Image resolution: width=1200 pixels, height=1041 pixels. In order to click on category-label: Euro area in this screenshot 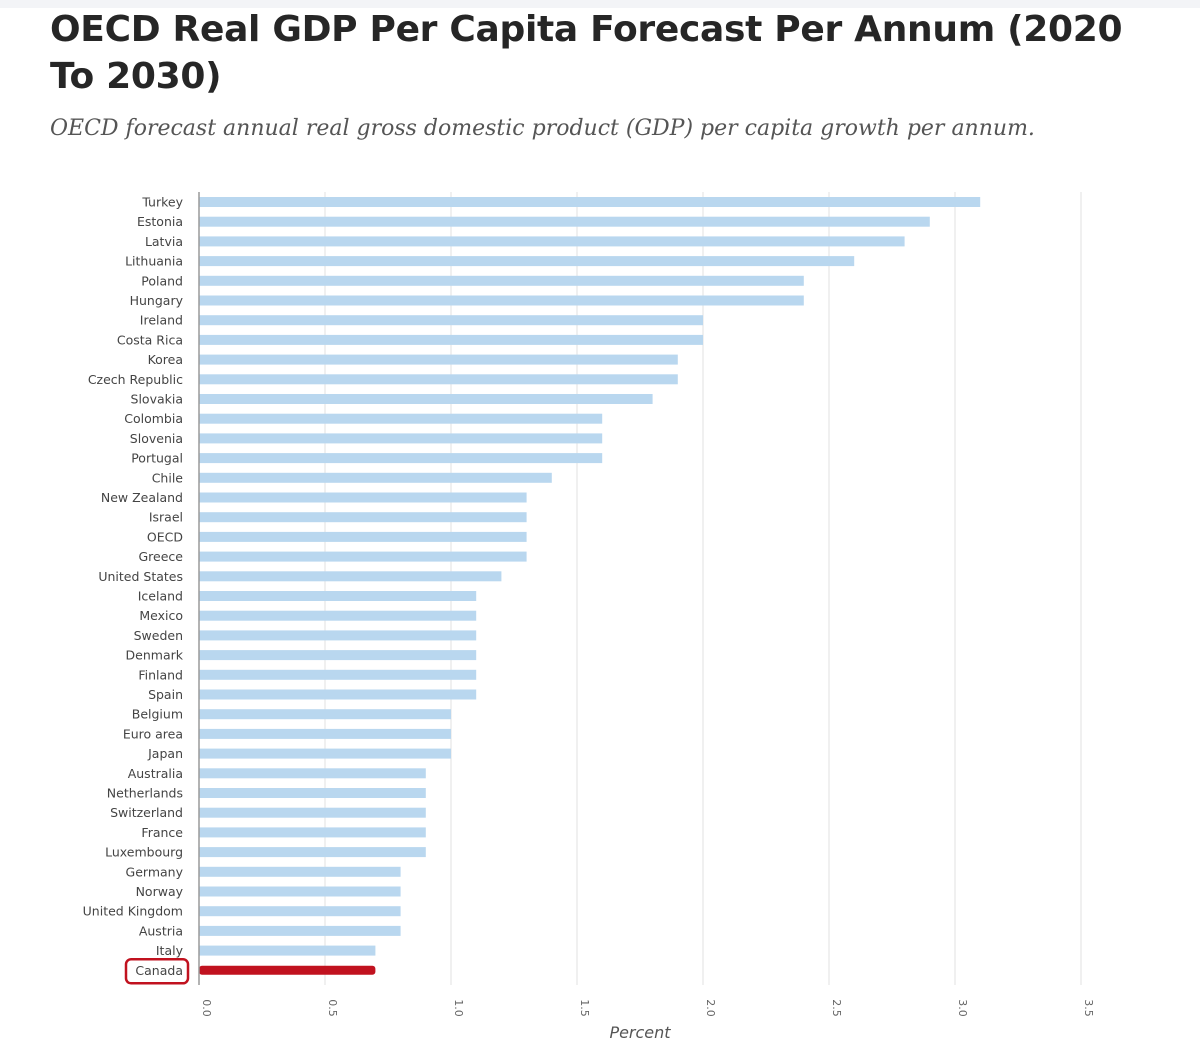, I will do `click(153, 733)`.